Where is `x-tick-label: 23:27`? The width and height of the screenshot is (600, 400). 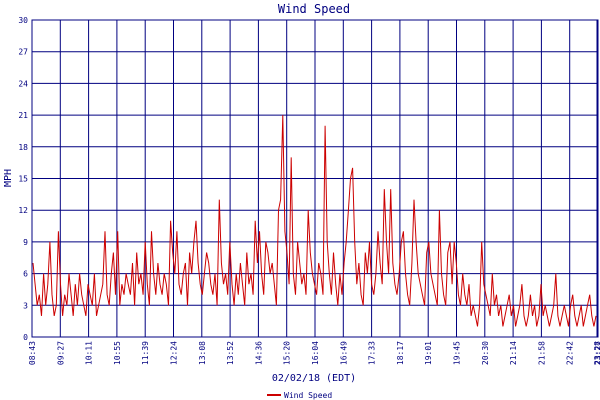
x-tick-label: 23:27 is located at coordinates (597, 353).